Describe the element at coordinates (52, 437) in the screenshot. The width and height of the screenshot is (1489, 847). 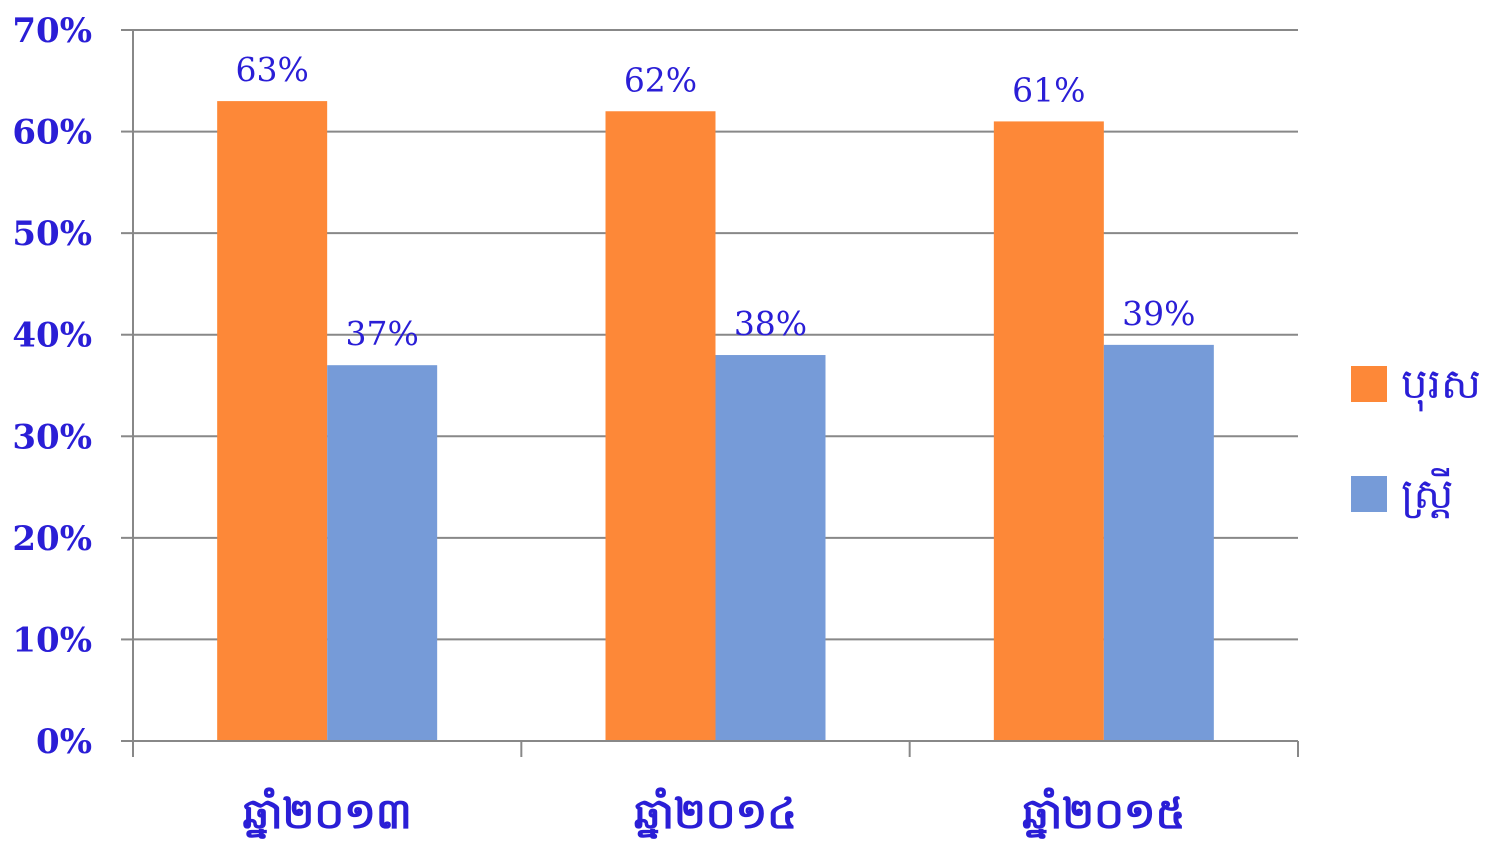
I see `y-tick-label: 30%` at that location.